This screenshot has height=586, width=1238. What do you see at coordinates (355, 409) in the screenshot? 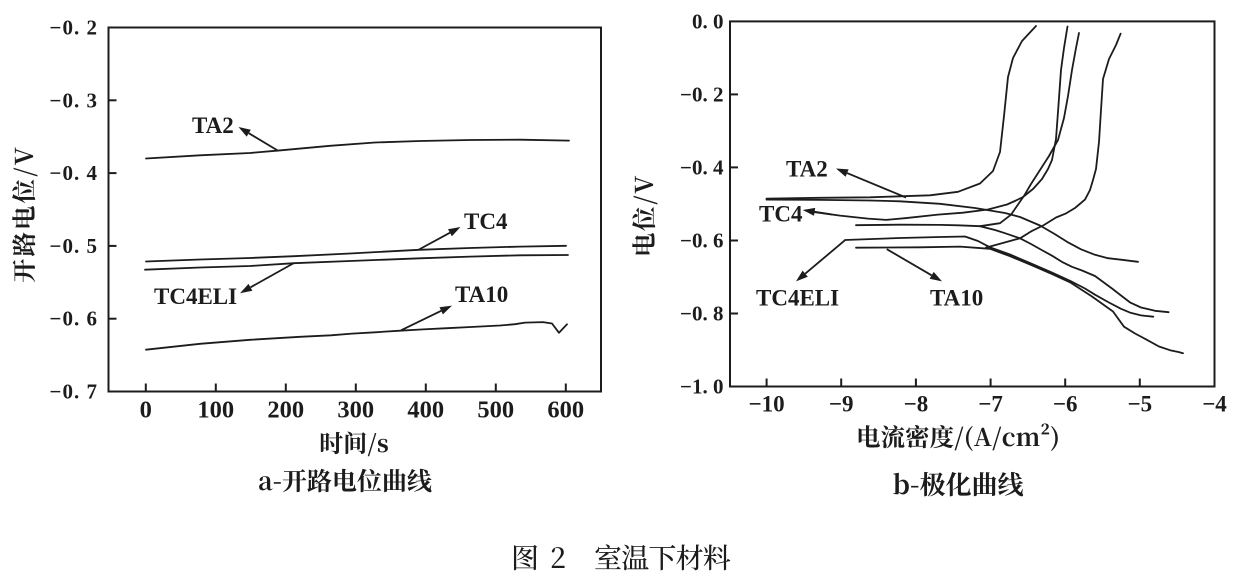
I see `svg-text: 300` at bounding box center [355, 409].